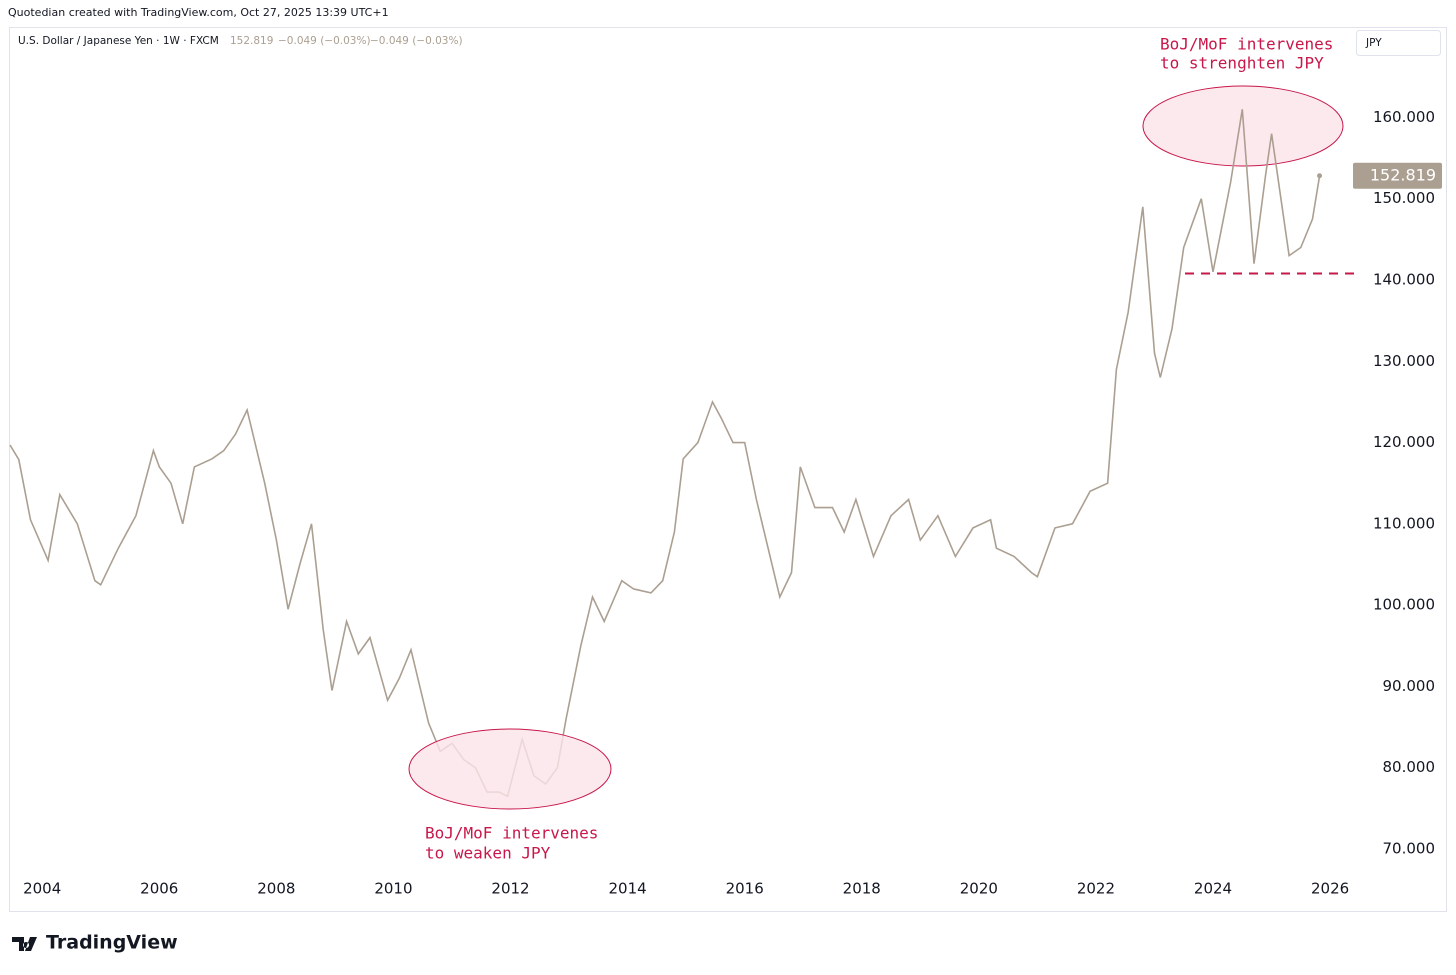 This screenshot has width=1456, height=975. I want to click on y-tick-label: 100.000, so click(1404, 605).